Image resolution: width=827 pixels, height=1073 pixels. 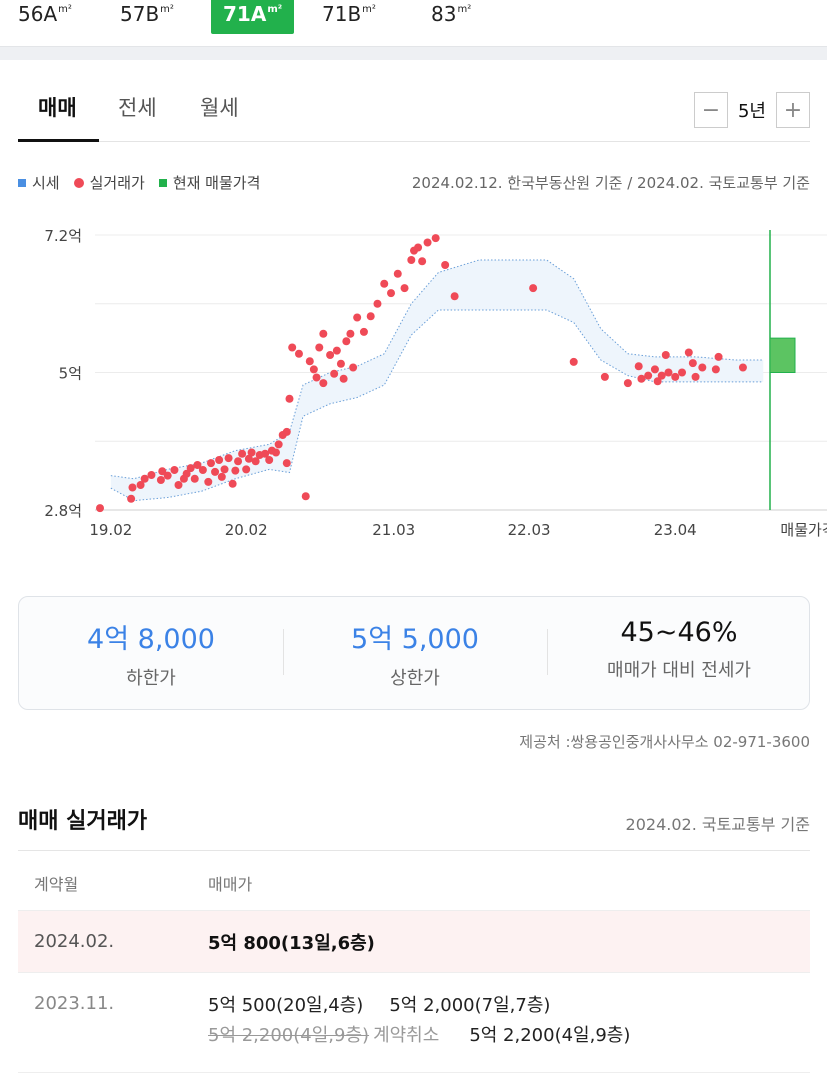 I want to click on upper-price-label: 상한가, so click(x=415, y=678).